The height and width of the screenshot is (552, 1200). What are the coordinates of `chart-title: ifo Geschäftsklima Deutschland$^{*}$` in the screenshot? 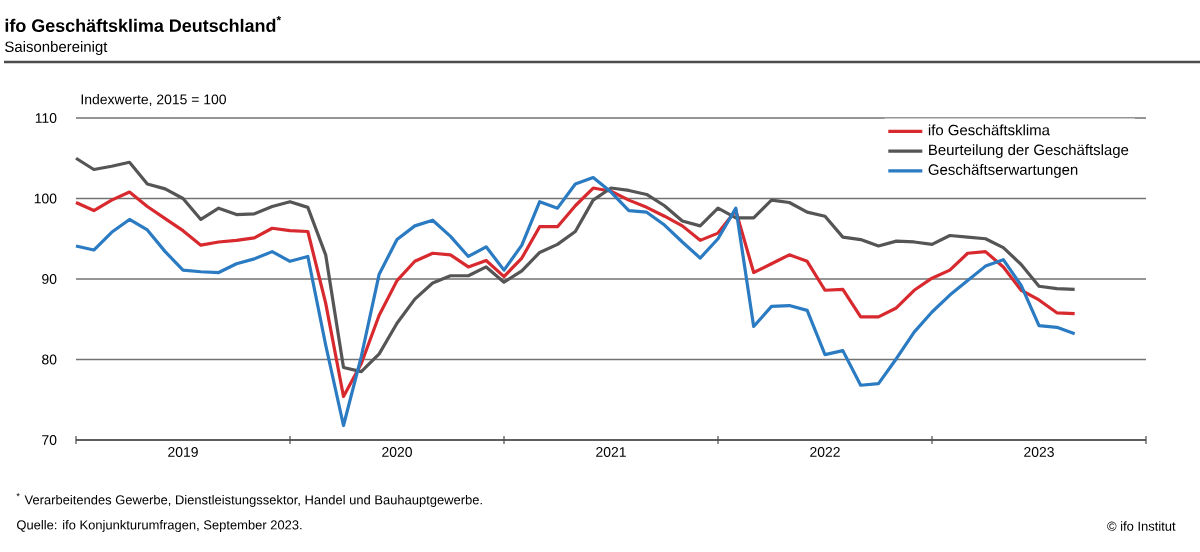 It's located at (143, 24).